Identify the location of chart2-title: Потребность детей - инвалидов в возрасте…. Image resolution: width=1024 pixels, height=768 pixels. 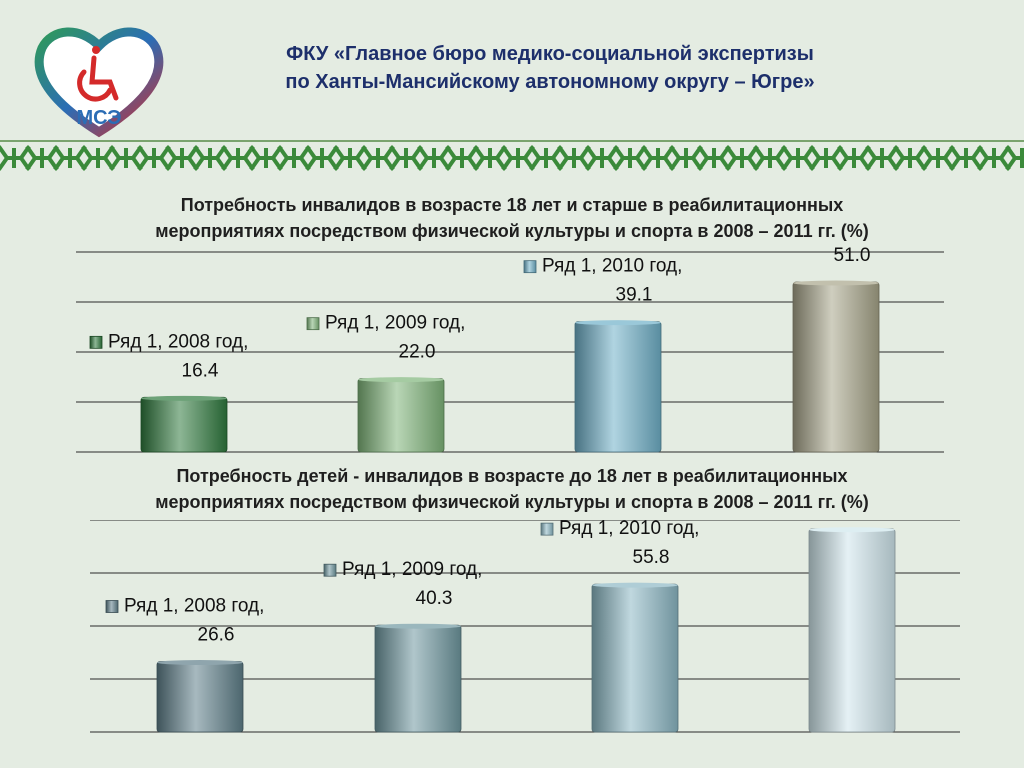
(512, 489).